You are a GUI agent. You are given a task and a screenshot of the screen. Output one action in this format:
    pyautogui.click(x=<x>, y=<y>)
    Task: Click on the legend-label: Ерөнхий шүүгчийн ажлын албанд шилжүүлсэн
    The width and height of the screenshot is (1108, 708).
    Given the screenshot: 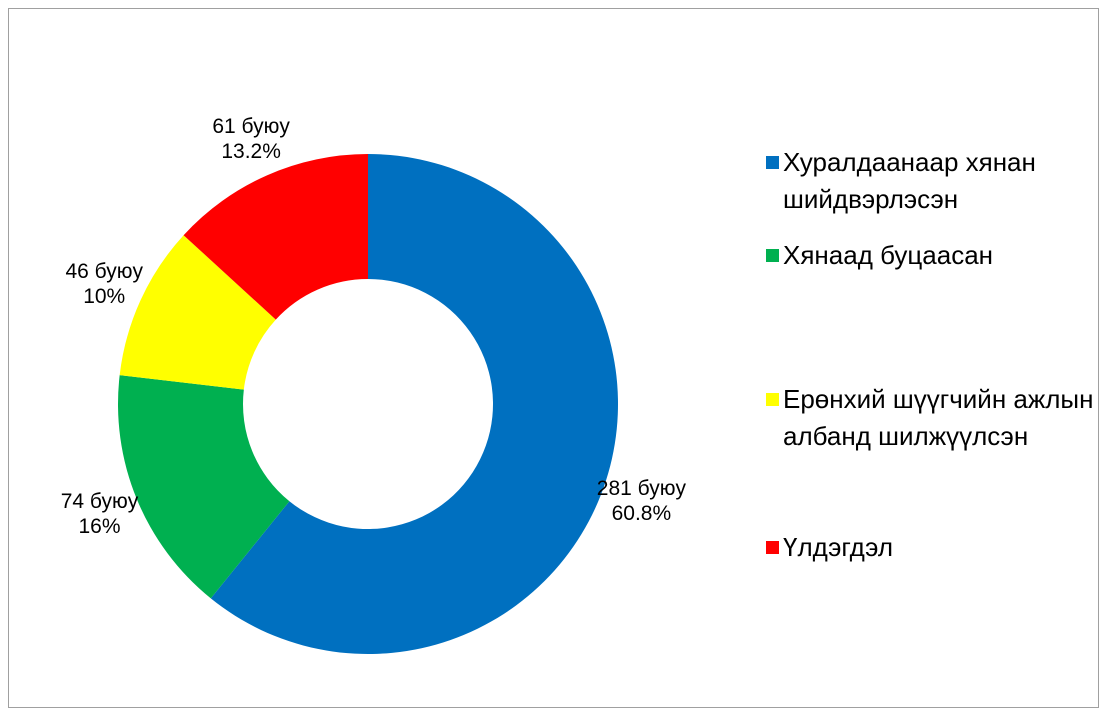 What is the action you would take?
    pyautogui.click(x=938, y=417)
    